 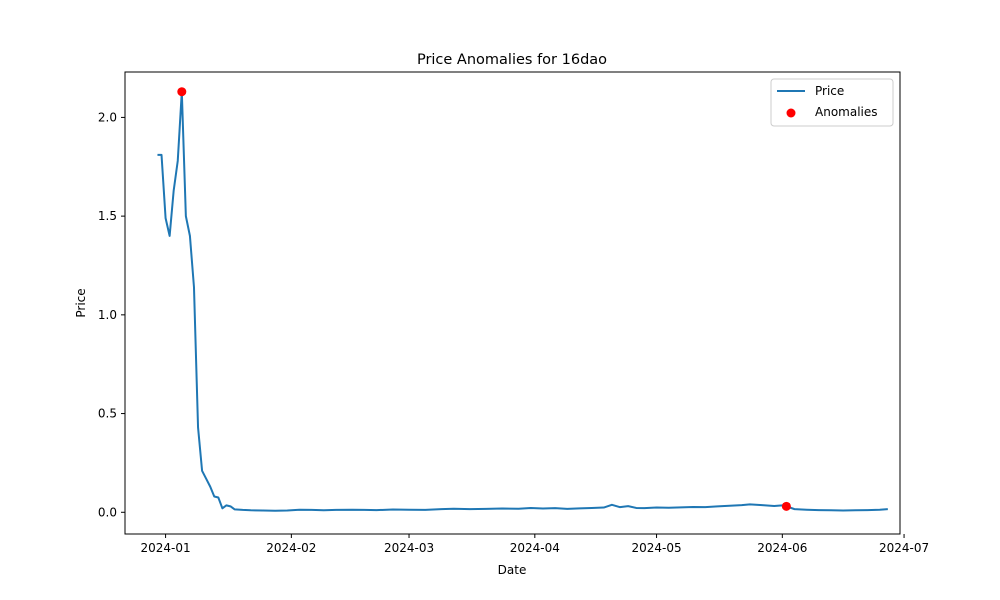 I want to click on x-tick-label: 2024-04, so click(x=535, y=548).